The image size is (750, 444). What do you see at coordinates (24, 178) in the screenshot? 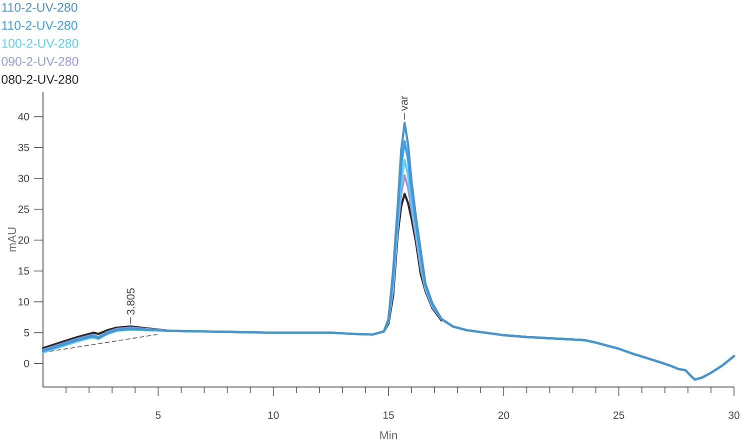
I see `y-tick-label: 30` at bounding box center [24, 178].